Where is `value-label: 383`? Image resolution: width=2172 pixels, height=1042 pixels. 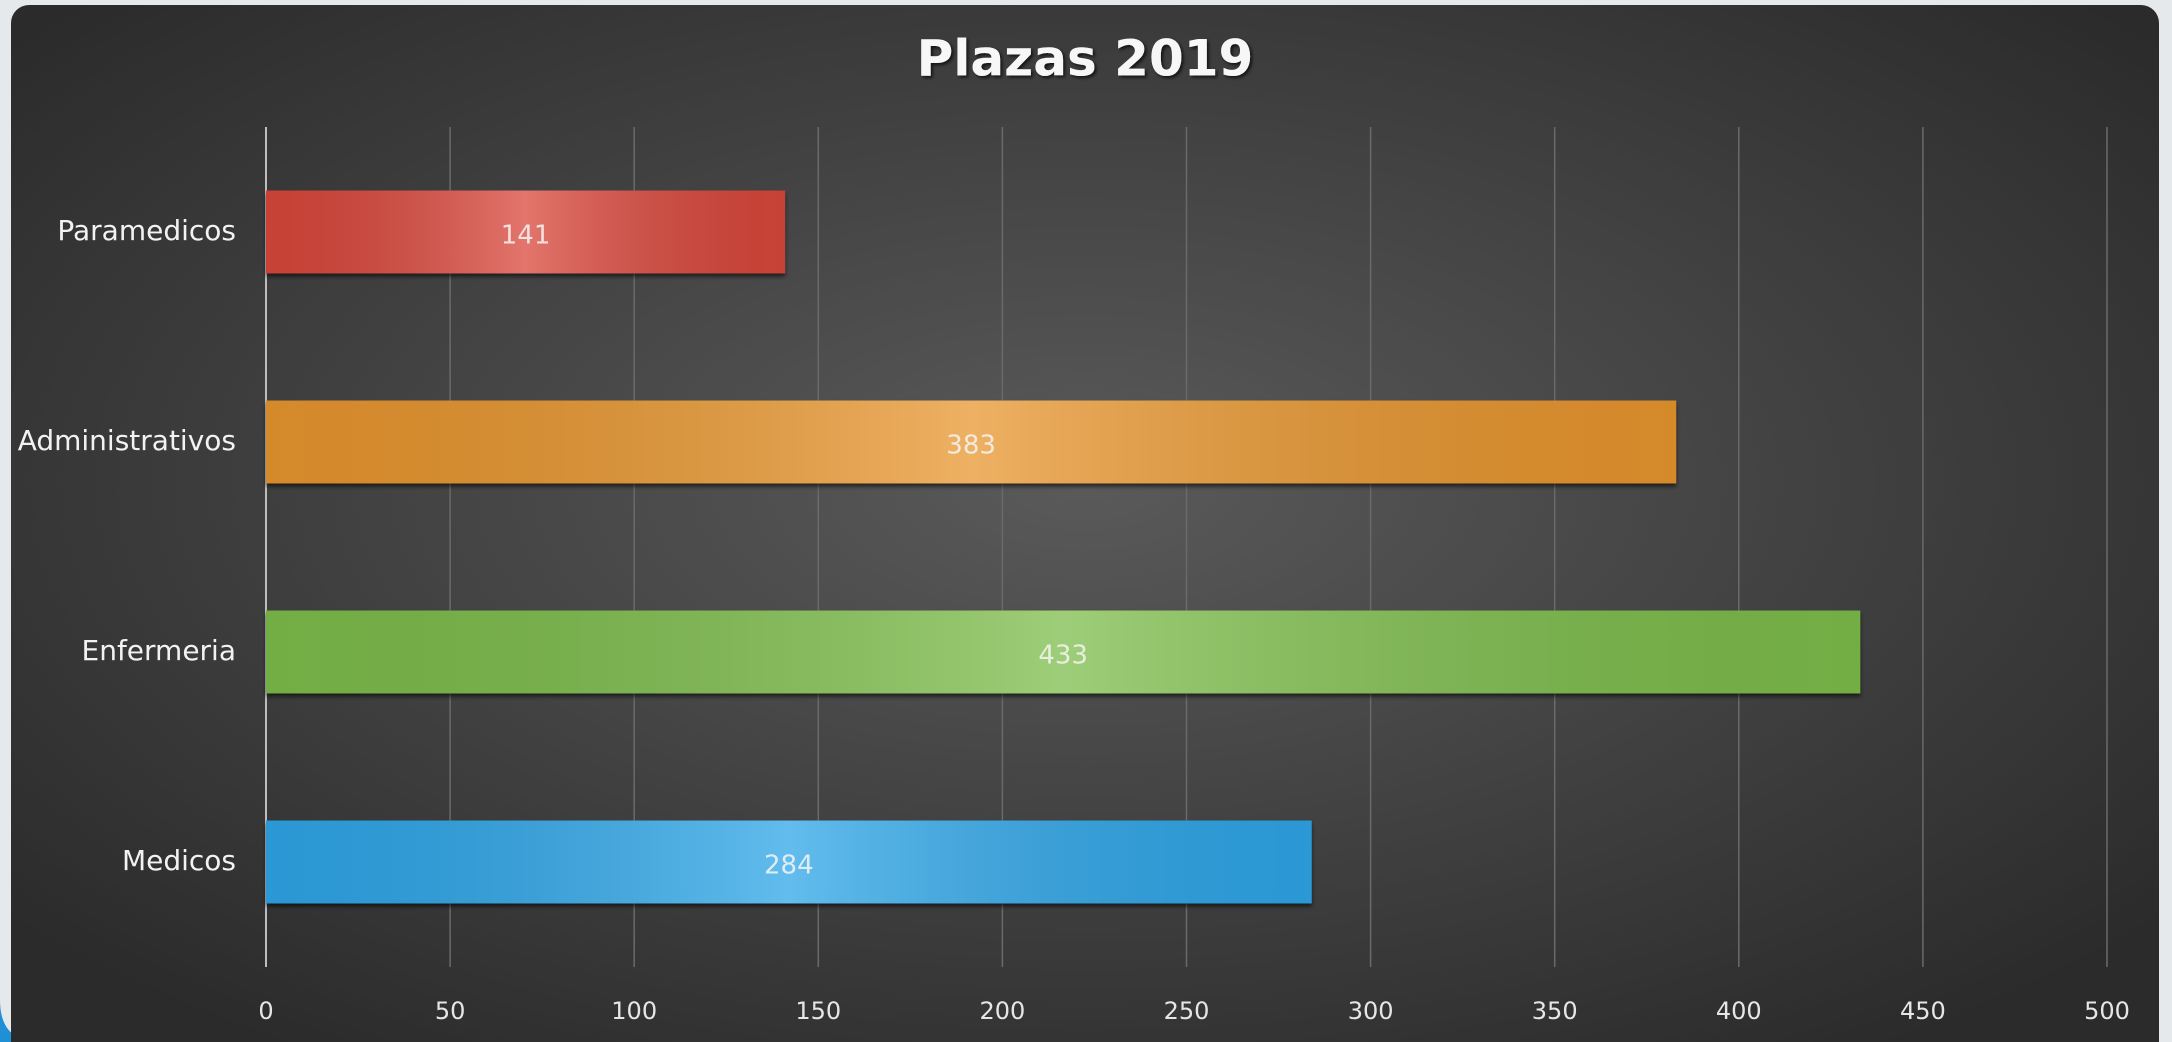 value-label: 383 is located at coordinates (971, 446).